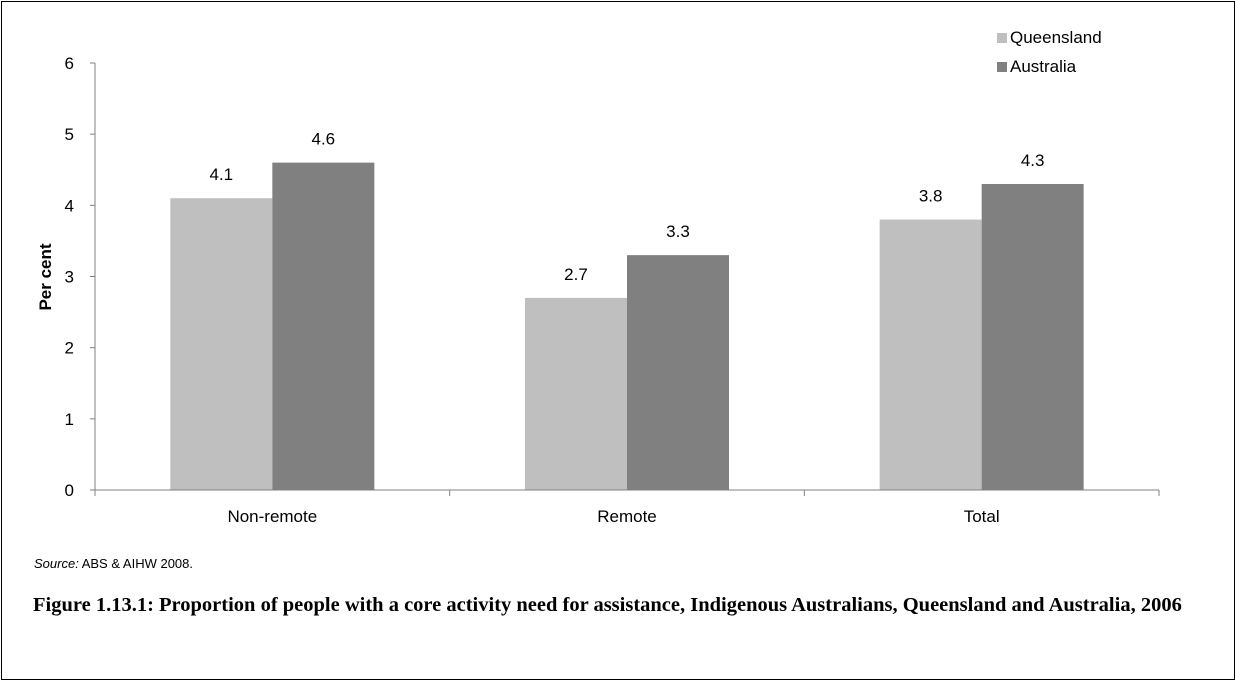  What do you see at coordinates (323, 326) in the screenshot?
I see `bar-australia-non-remote` at bounding box center [323, 326].